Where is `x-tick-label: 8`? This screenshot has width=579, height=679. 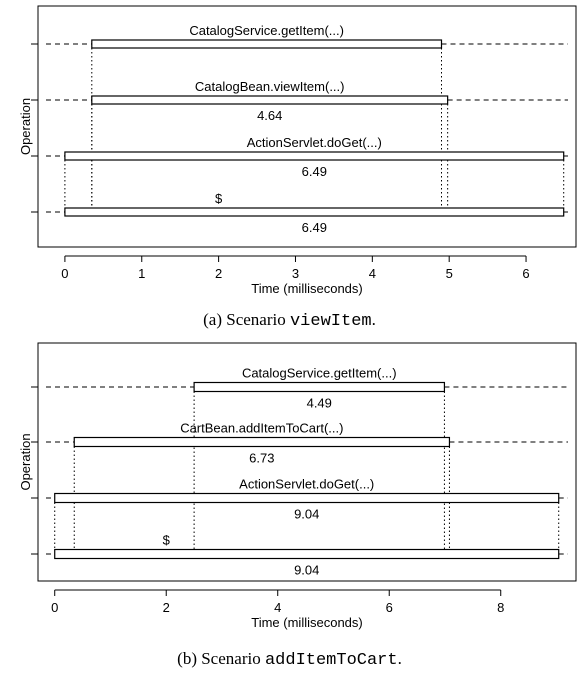 x-tick-label: 8 is located at coordinates (500, 607).